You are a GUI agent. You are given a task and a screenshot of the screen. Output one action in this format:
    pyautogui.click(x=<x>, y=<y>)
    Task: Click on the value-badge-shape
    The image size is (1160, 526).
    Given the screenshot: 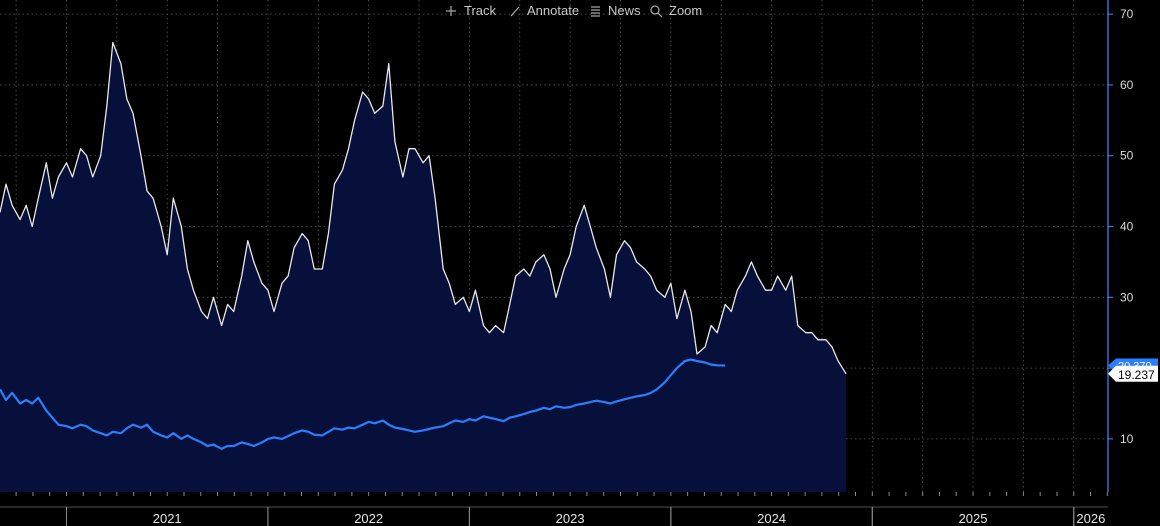 What is the action you would take?
    pyautogui.click(x=1133, y=373)
    